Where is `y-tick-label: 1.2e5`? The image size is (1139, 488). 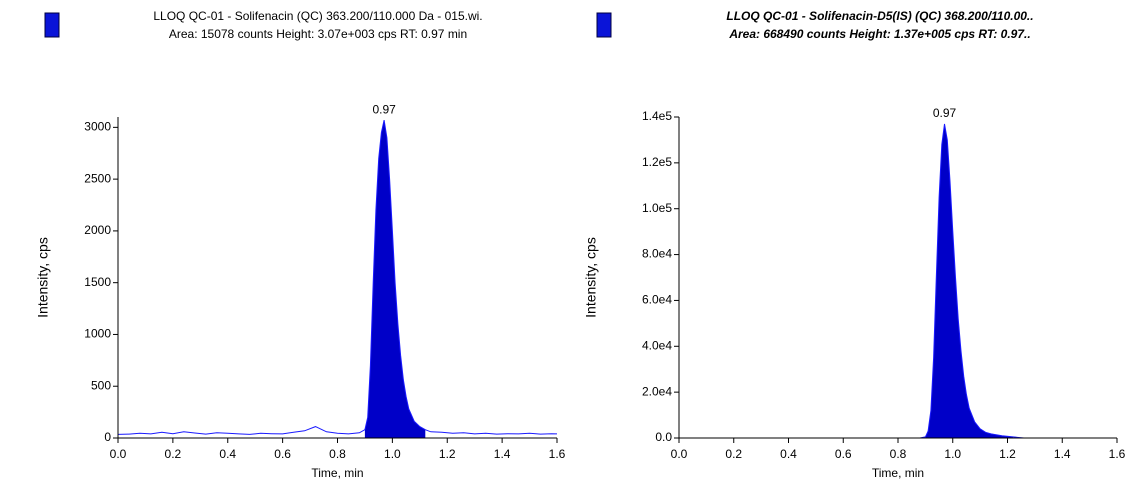 y-tick-label: 1.2e5 is located at coordinates (657, 162).